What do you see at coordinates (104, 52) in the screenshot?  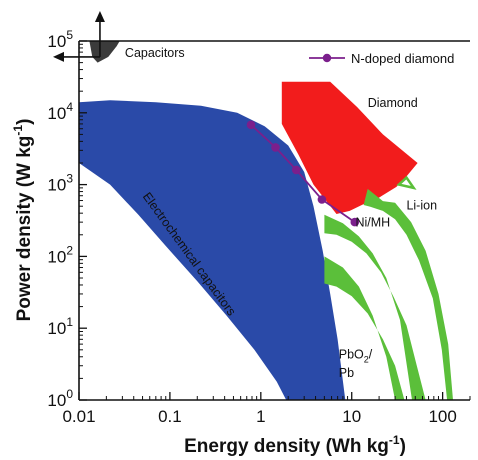 I see `region-capacitors` at bounding box center [104, 52].